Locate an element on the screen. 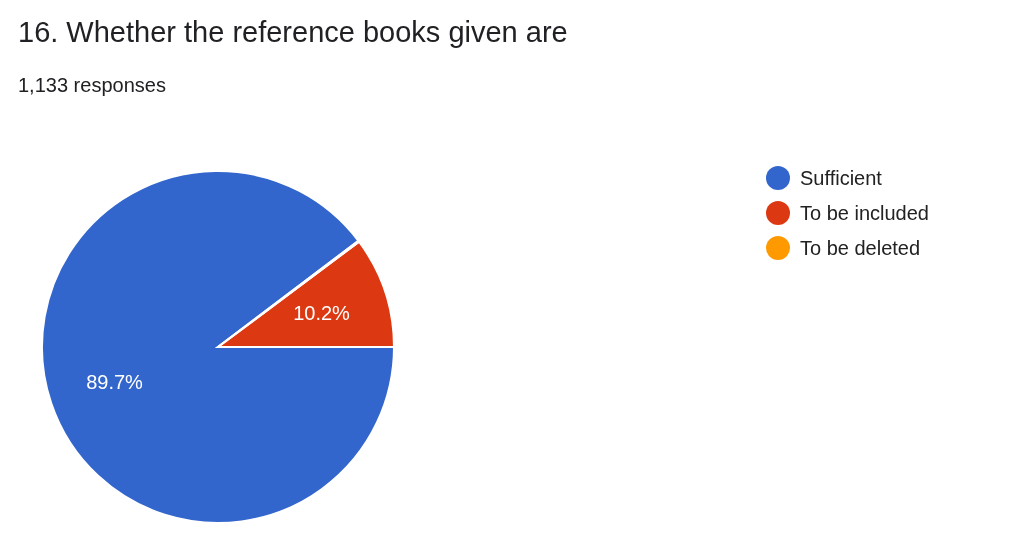  data-label: 10.2% is located at coordinates (322, 312).